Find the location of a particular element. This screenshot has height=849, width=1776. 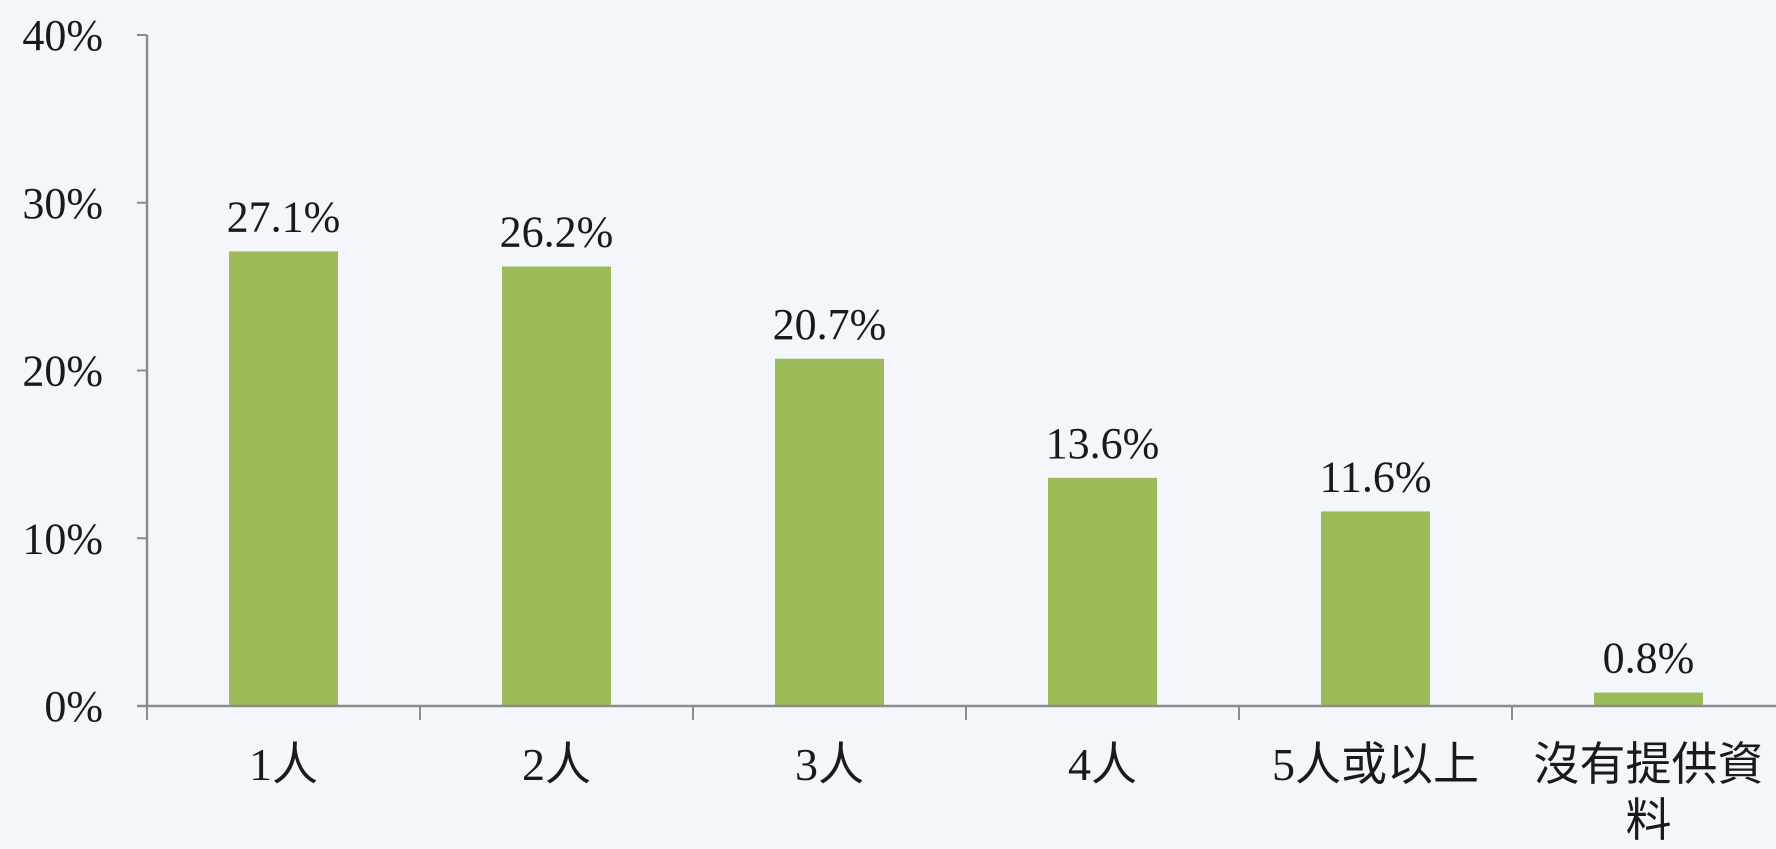

data-label: 11.6% is located at coordinates (1375, 476).